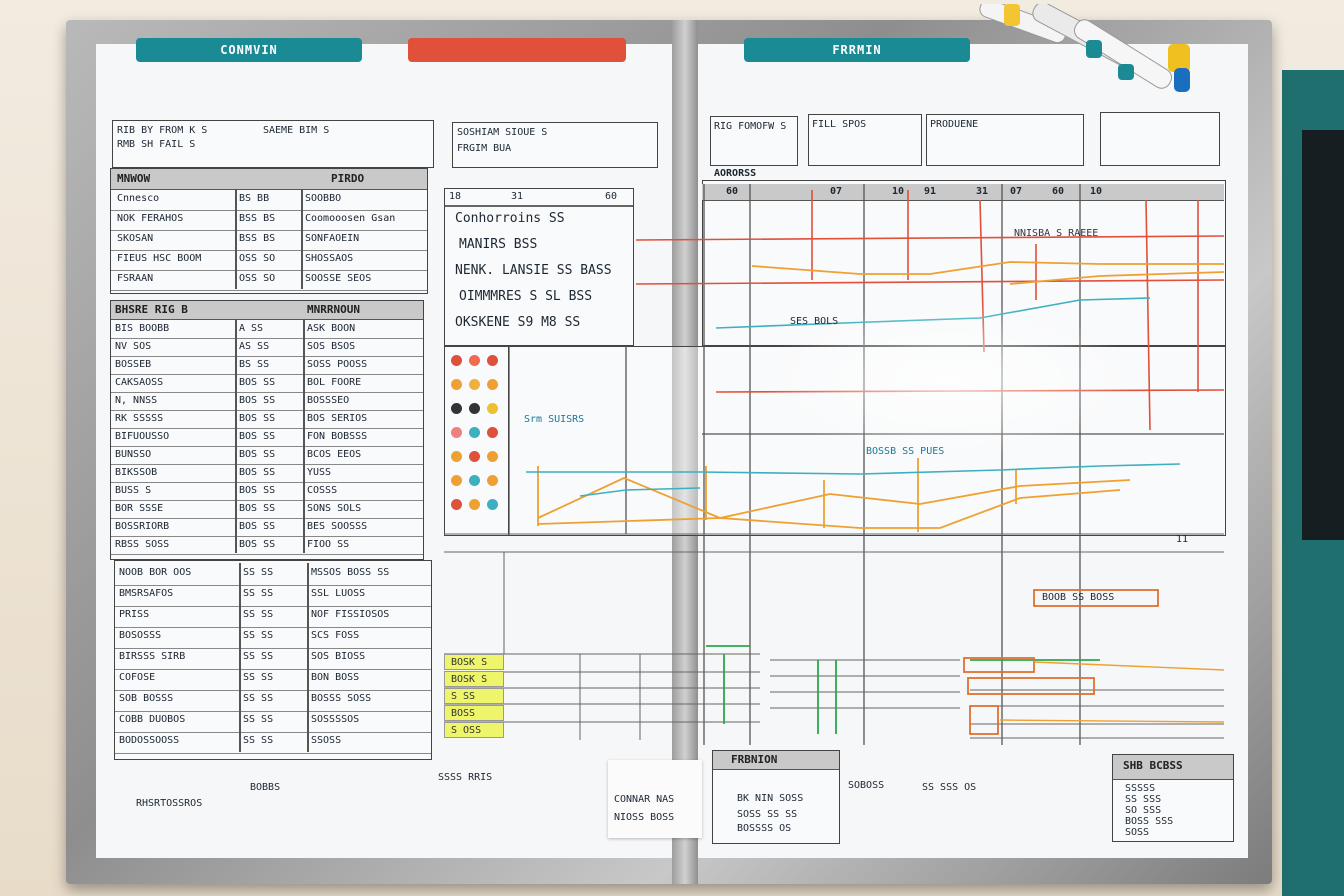 Image resolution: width=1344 pixels, height=896 pixels. What do you see at coordinates (1173, 798) in the screenshot?
I see `far-right-box: SHB BCBSS SSSSS SS SSS SO SSS BOSS SSS SOSS` at bounding box center [1173, 798].